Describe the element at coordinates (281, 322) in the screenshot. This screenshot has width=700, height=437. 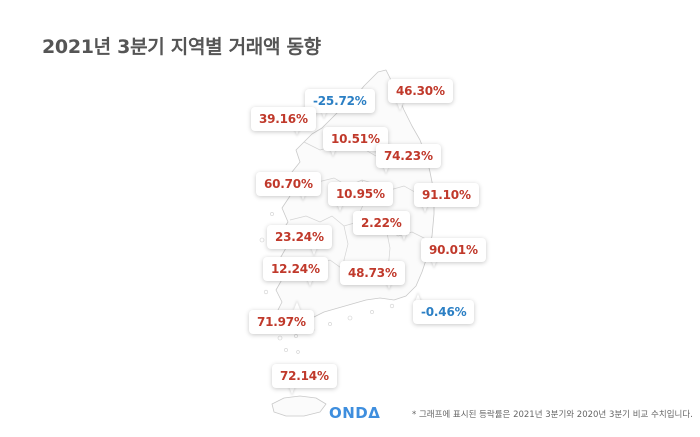
I see `region-value-label: 71.97%` at that location.